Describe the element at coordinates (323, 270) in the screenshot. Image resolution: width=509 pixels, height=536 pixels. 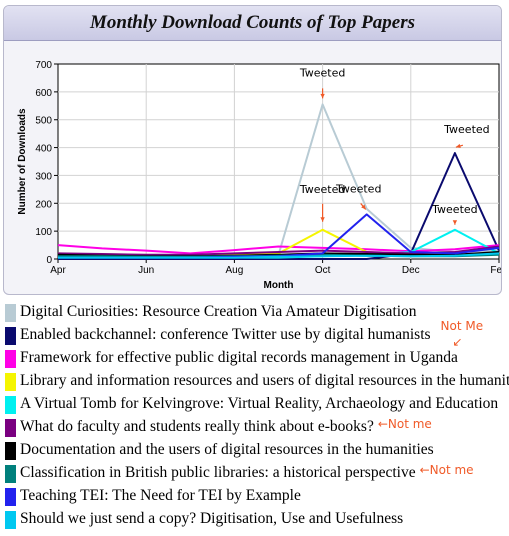
I see `x-tick-label: Oct` at that location.